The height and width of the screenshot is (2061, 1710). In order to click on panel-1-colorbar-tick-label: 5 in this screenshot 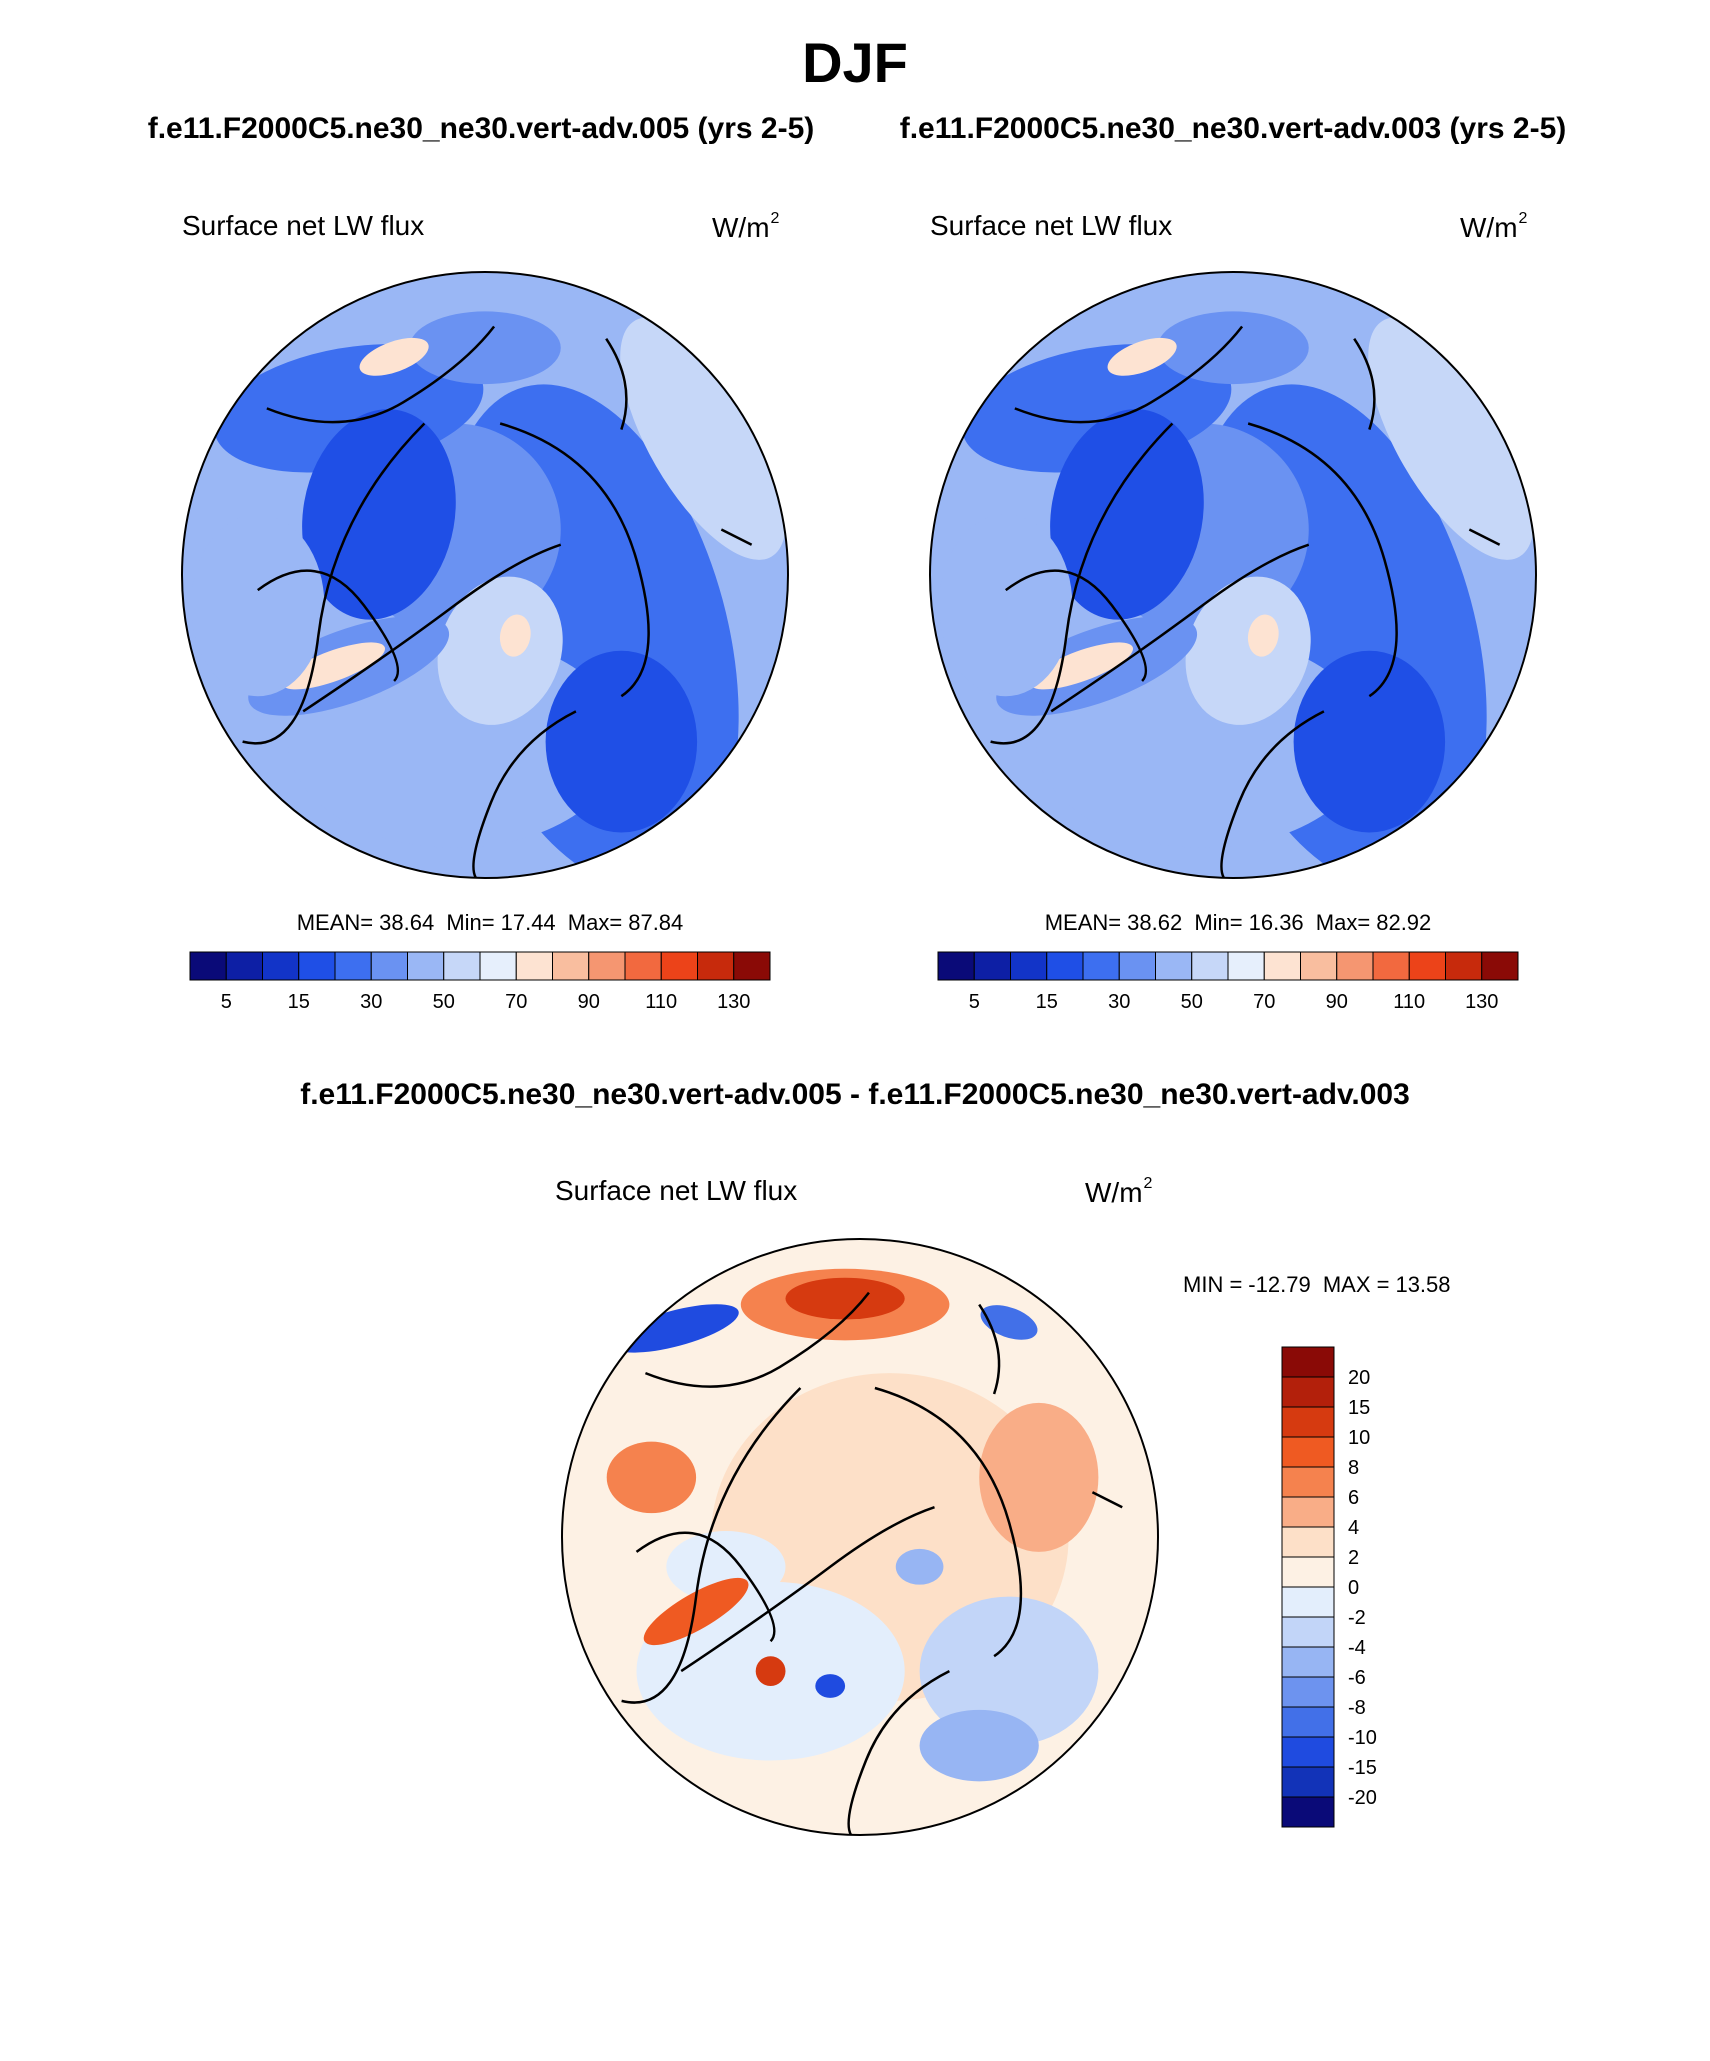, I will do `click(226, 1002)`.